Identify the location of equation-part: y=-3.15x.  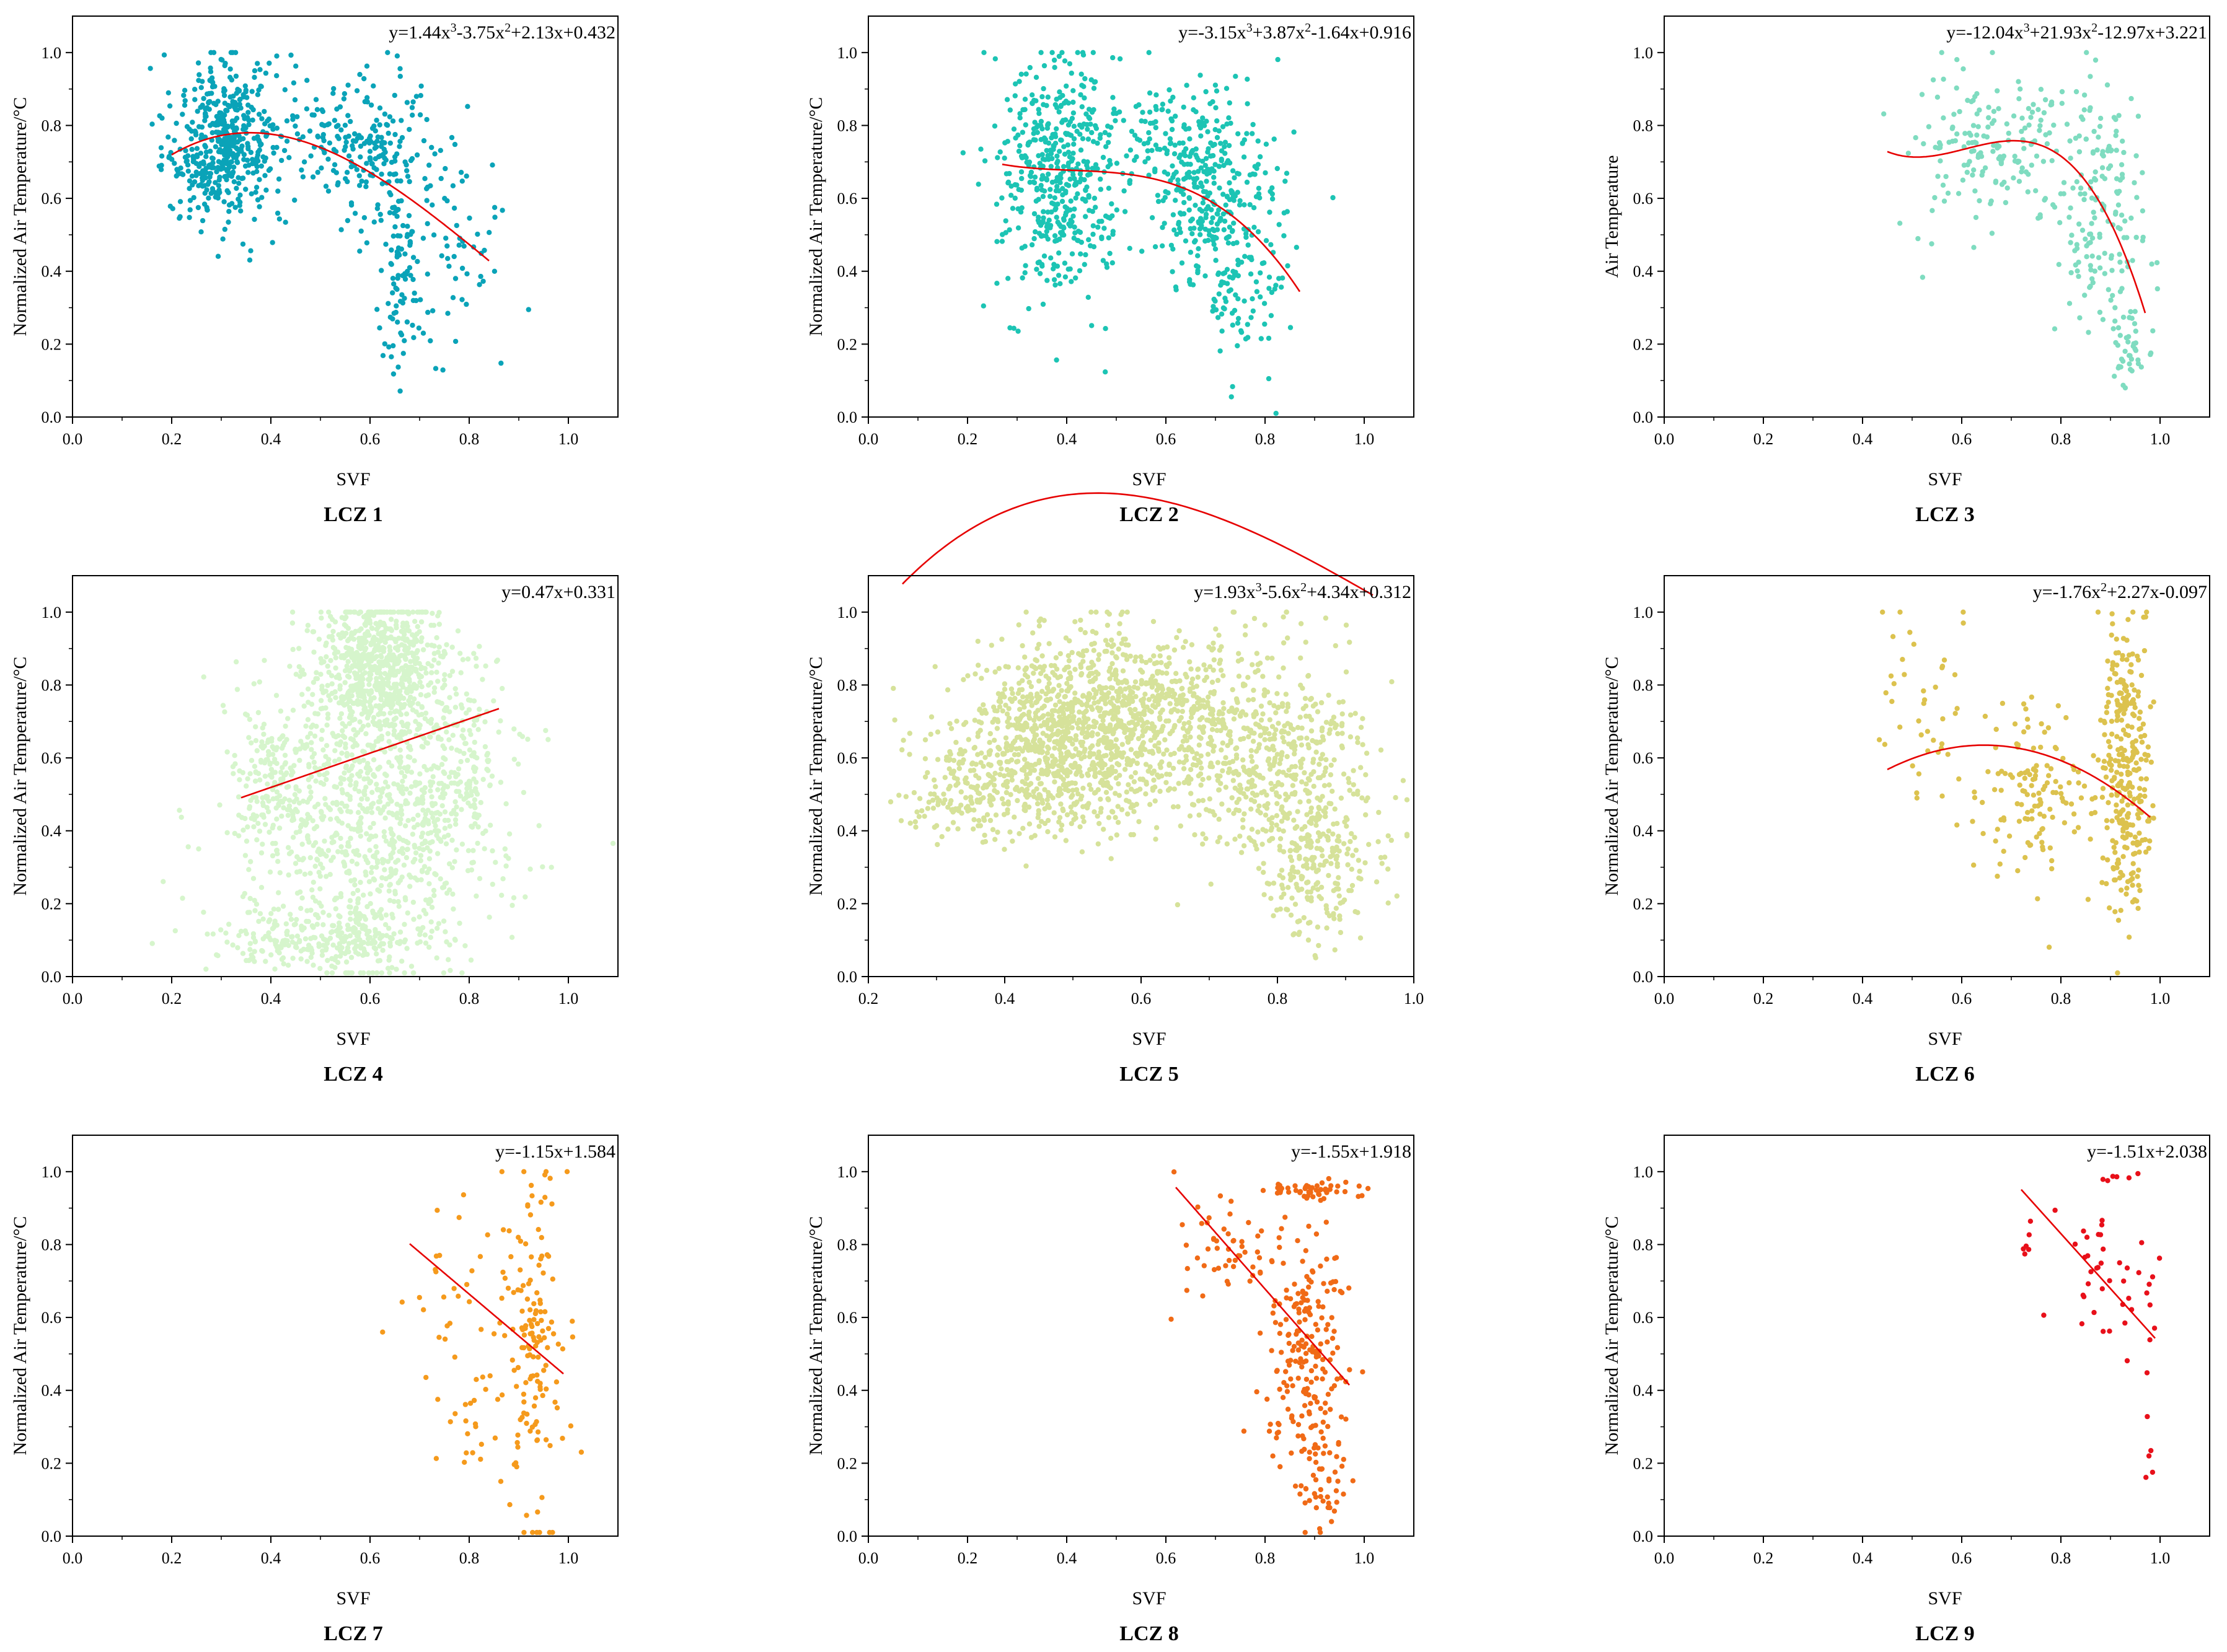
(1212, 32).